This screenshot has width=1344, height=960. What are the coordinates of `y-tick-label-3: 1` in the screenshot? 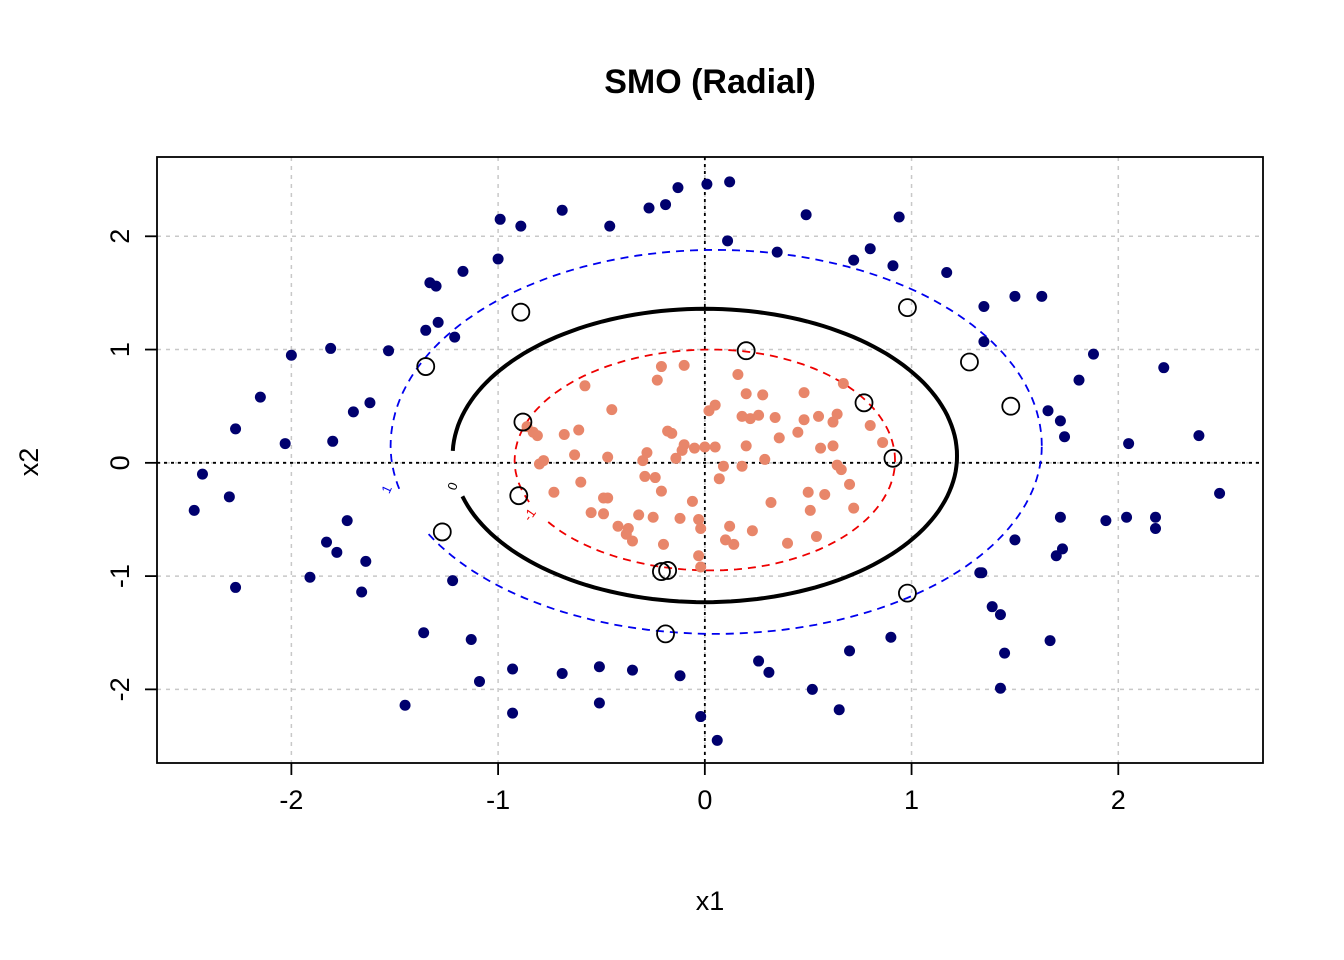 It's located at (120, 349).